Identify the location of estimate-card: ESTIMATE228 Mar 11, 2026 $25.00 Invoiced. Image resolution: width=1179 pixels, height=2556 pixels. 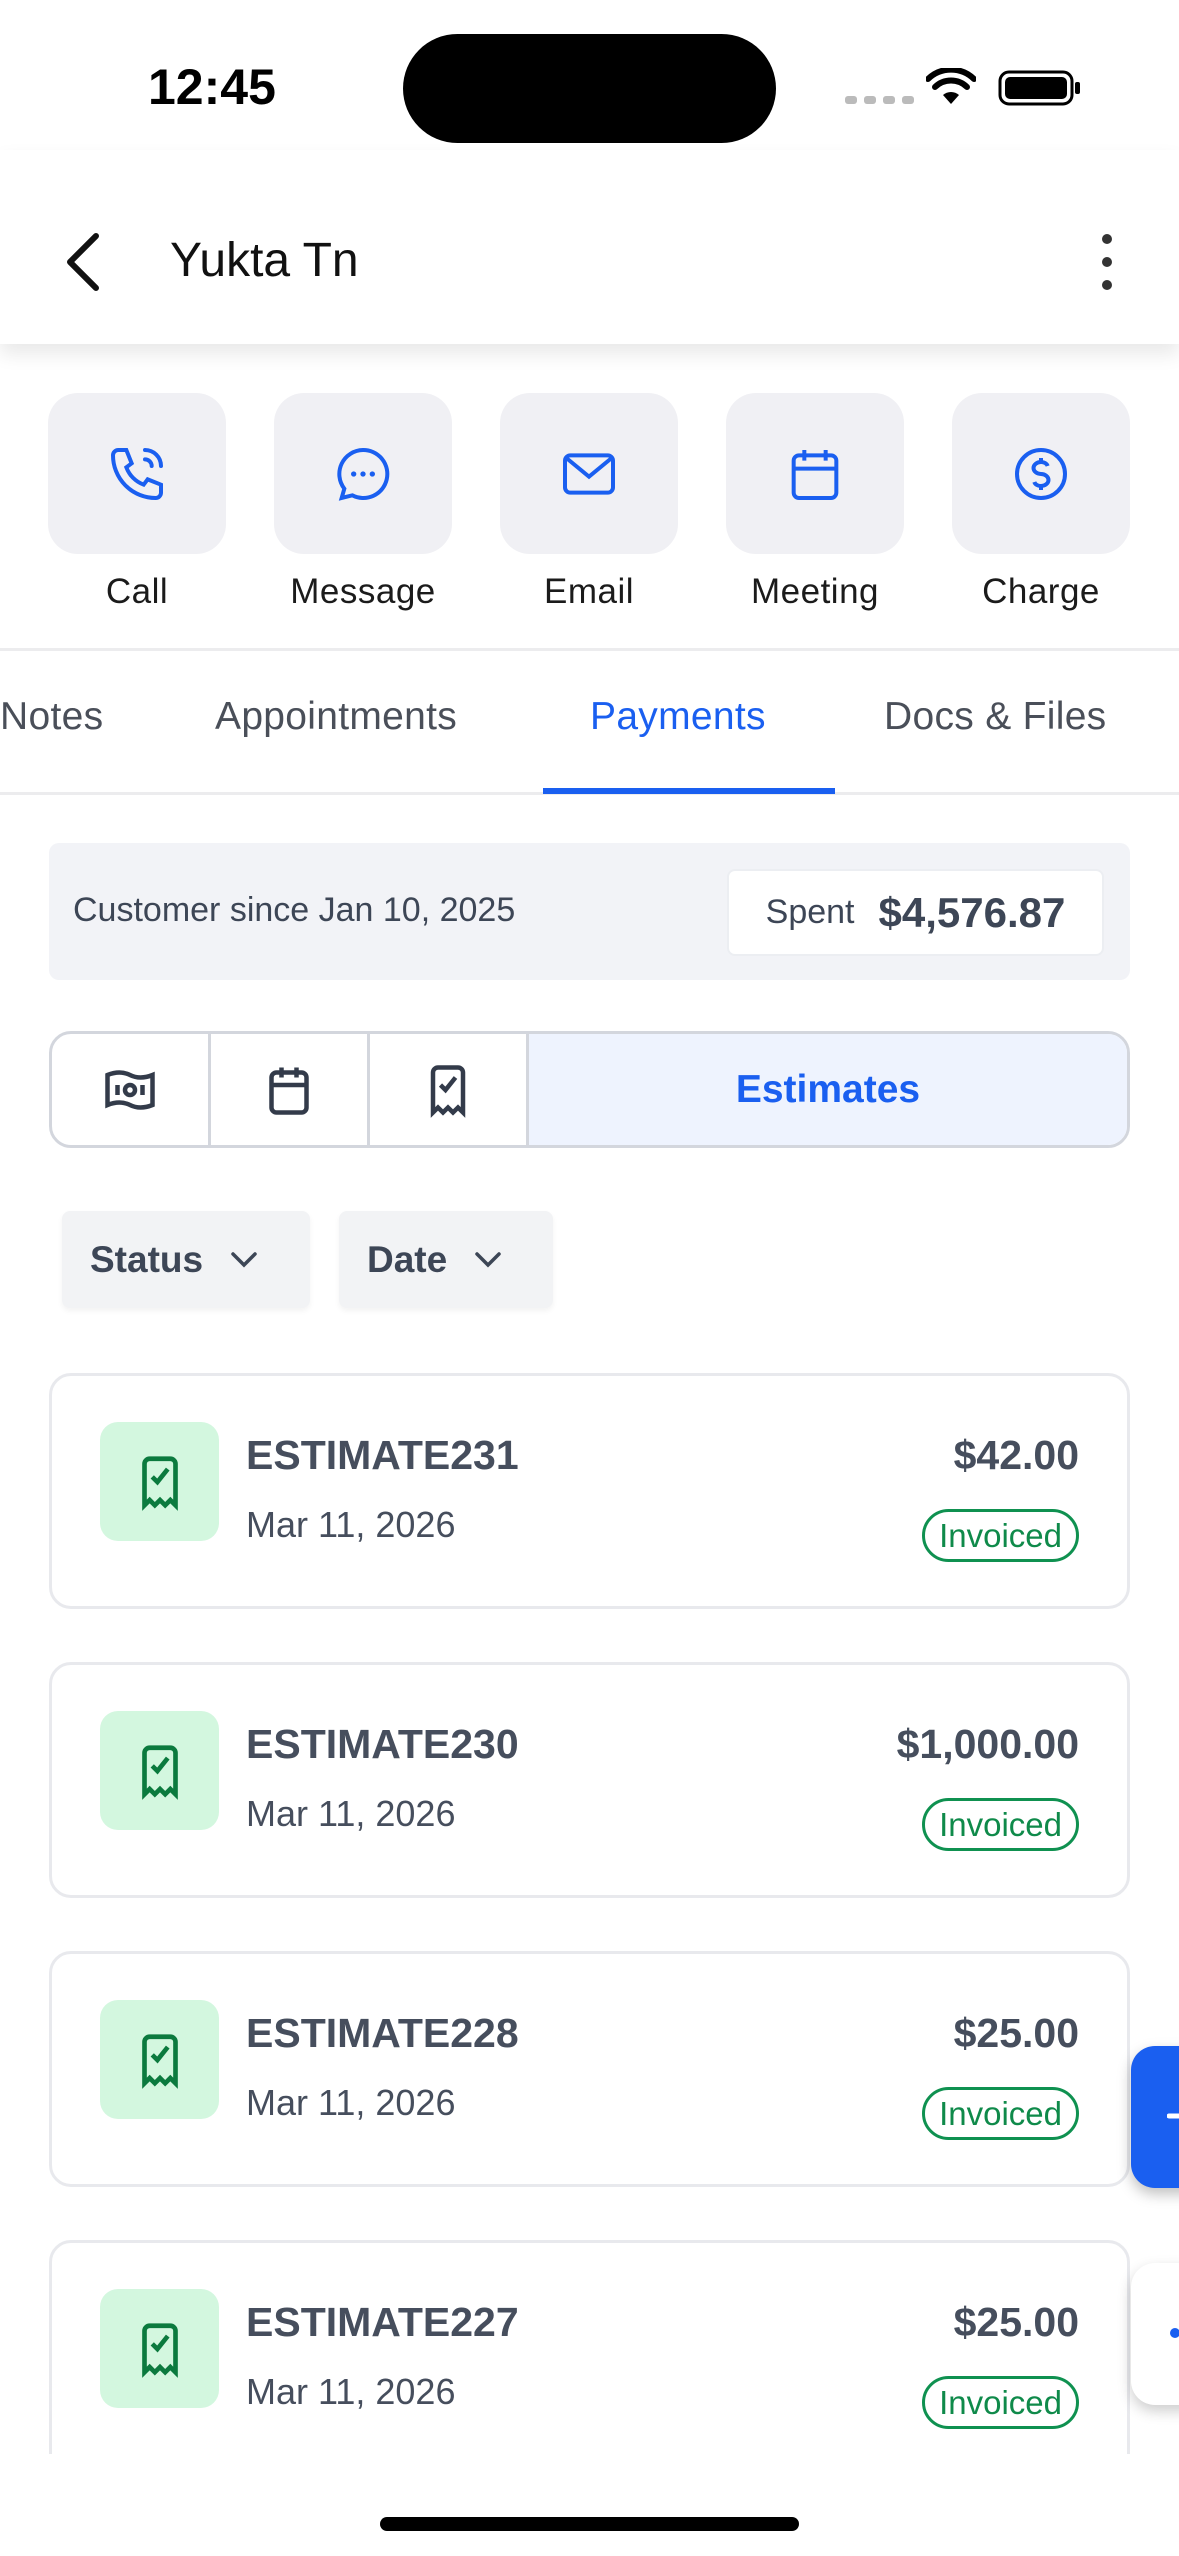
(589, 2069).